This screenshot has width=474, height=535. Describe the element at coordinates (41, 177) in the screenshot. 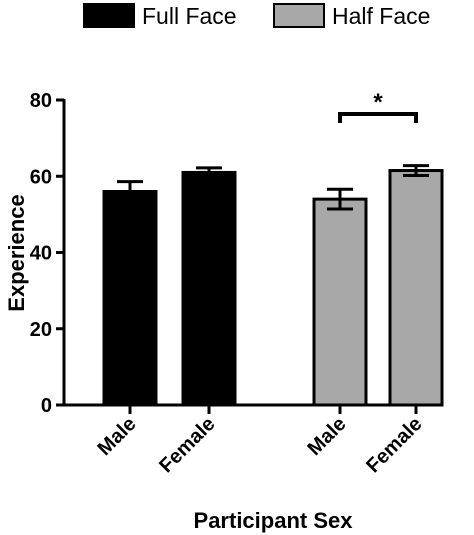

I see `y-tick-label: 60` at that location.